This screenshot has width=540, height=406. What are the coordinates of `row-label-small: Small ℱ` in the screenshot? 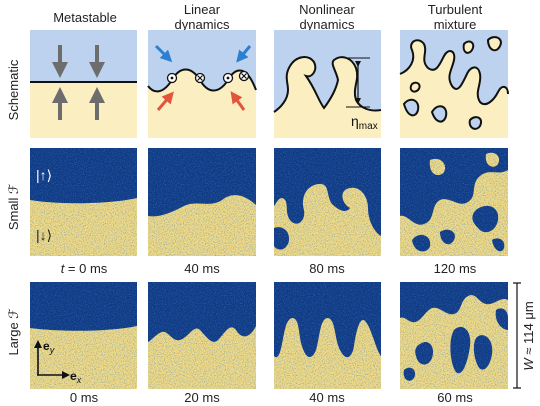 It's located at (13, 207).